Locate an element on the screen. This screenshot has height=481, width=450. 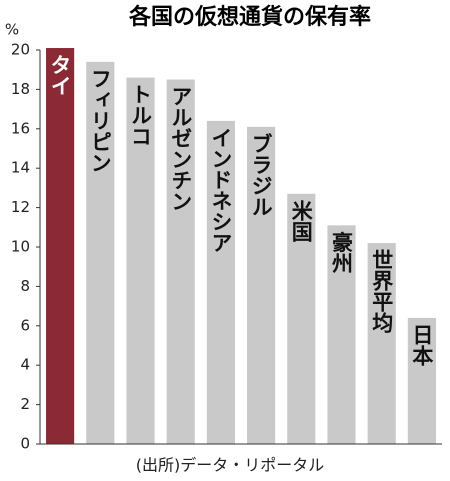
y-tick-label: 16 is located at coordinates (20, 128).